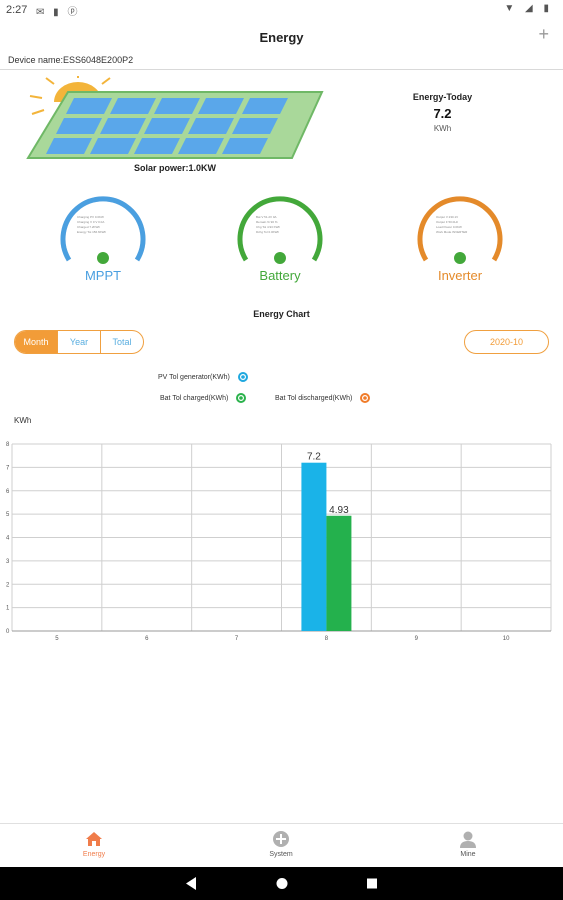 This screenshot has width=563, height=900. Describe the element at coordinates (103, 275) in the screenshot. I see `gauge-label-mppt: MPPT` at that location.